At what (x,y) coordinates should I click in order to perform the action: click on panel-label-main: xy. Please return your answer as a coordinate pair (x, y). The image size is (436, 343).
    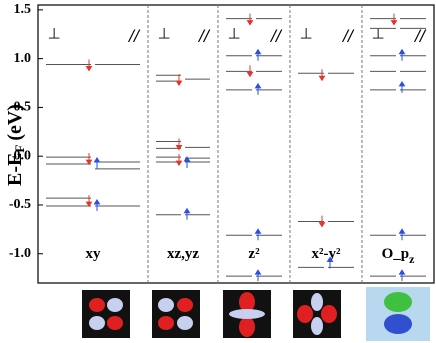
    Looking at the image, I should click on (94, 254).